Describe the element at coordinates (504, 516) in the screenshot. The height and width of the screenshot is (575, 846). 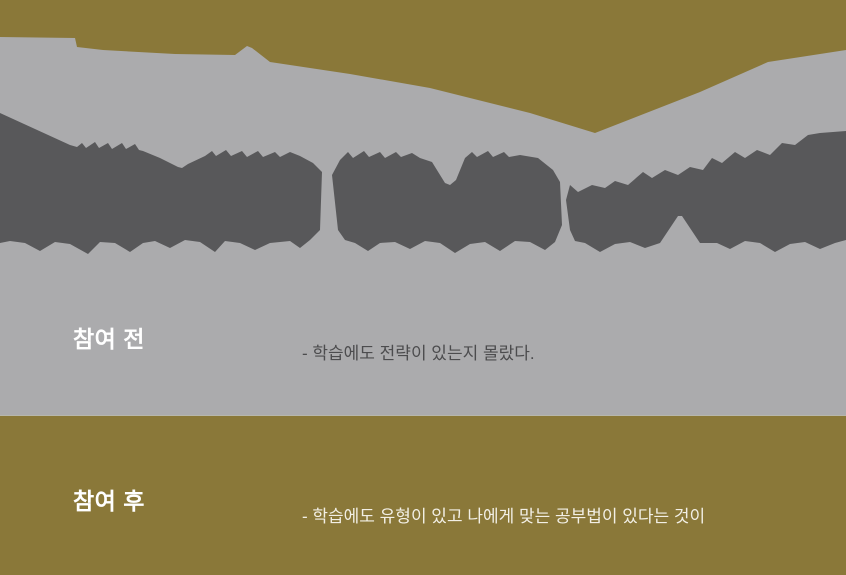
I see `after-line-1: - 학습에도 유형이 있고 나에게 맞는 공부법이 있다는 것이` at that location.